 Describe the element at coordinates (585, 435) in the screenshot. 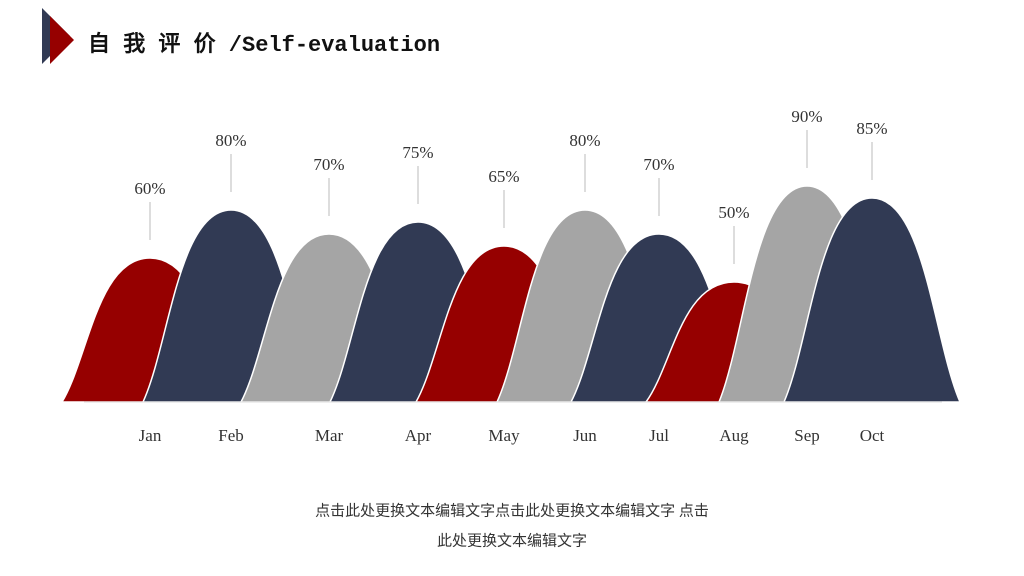

I see `x-tick-label: Jun` at that location.